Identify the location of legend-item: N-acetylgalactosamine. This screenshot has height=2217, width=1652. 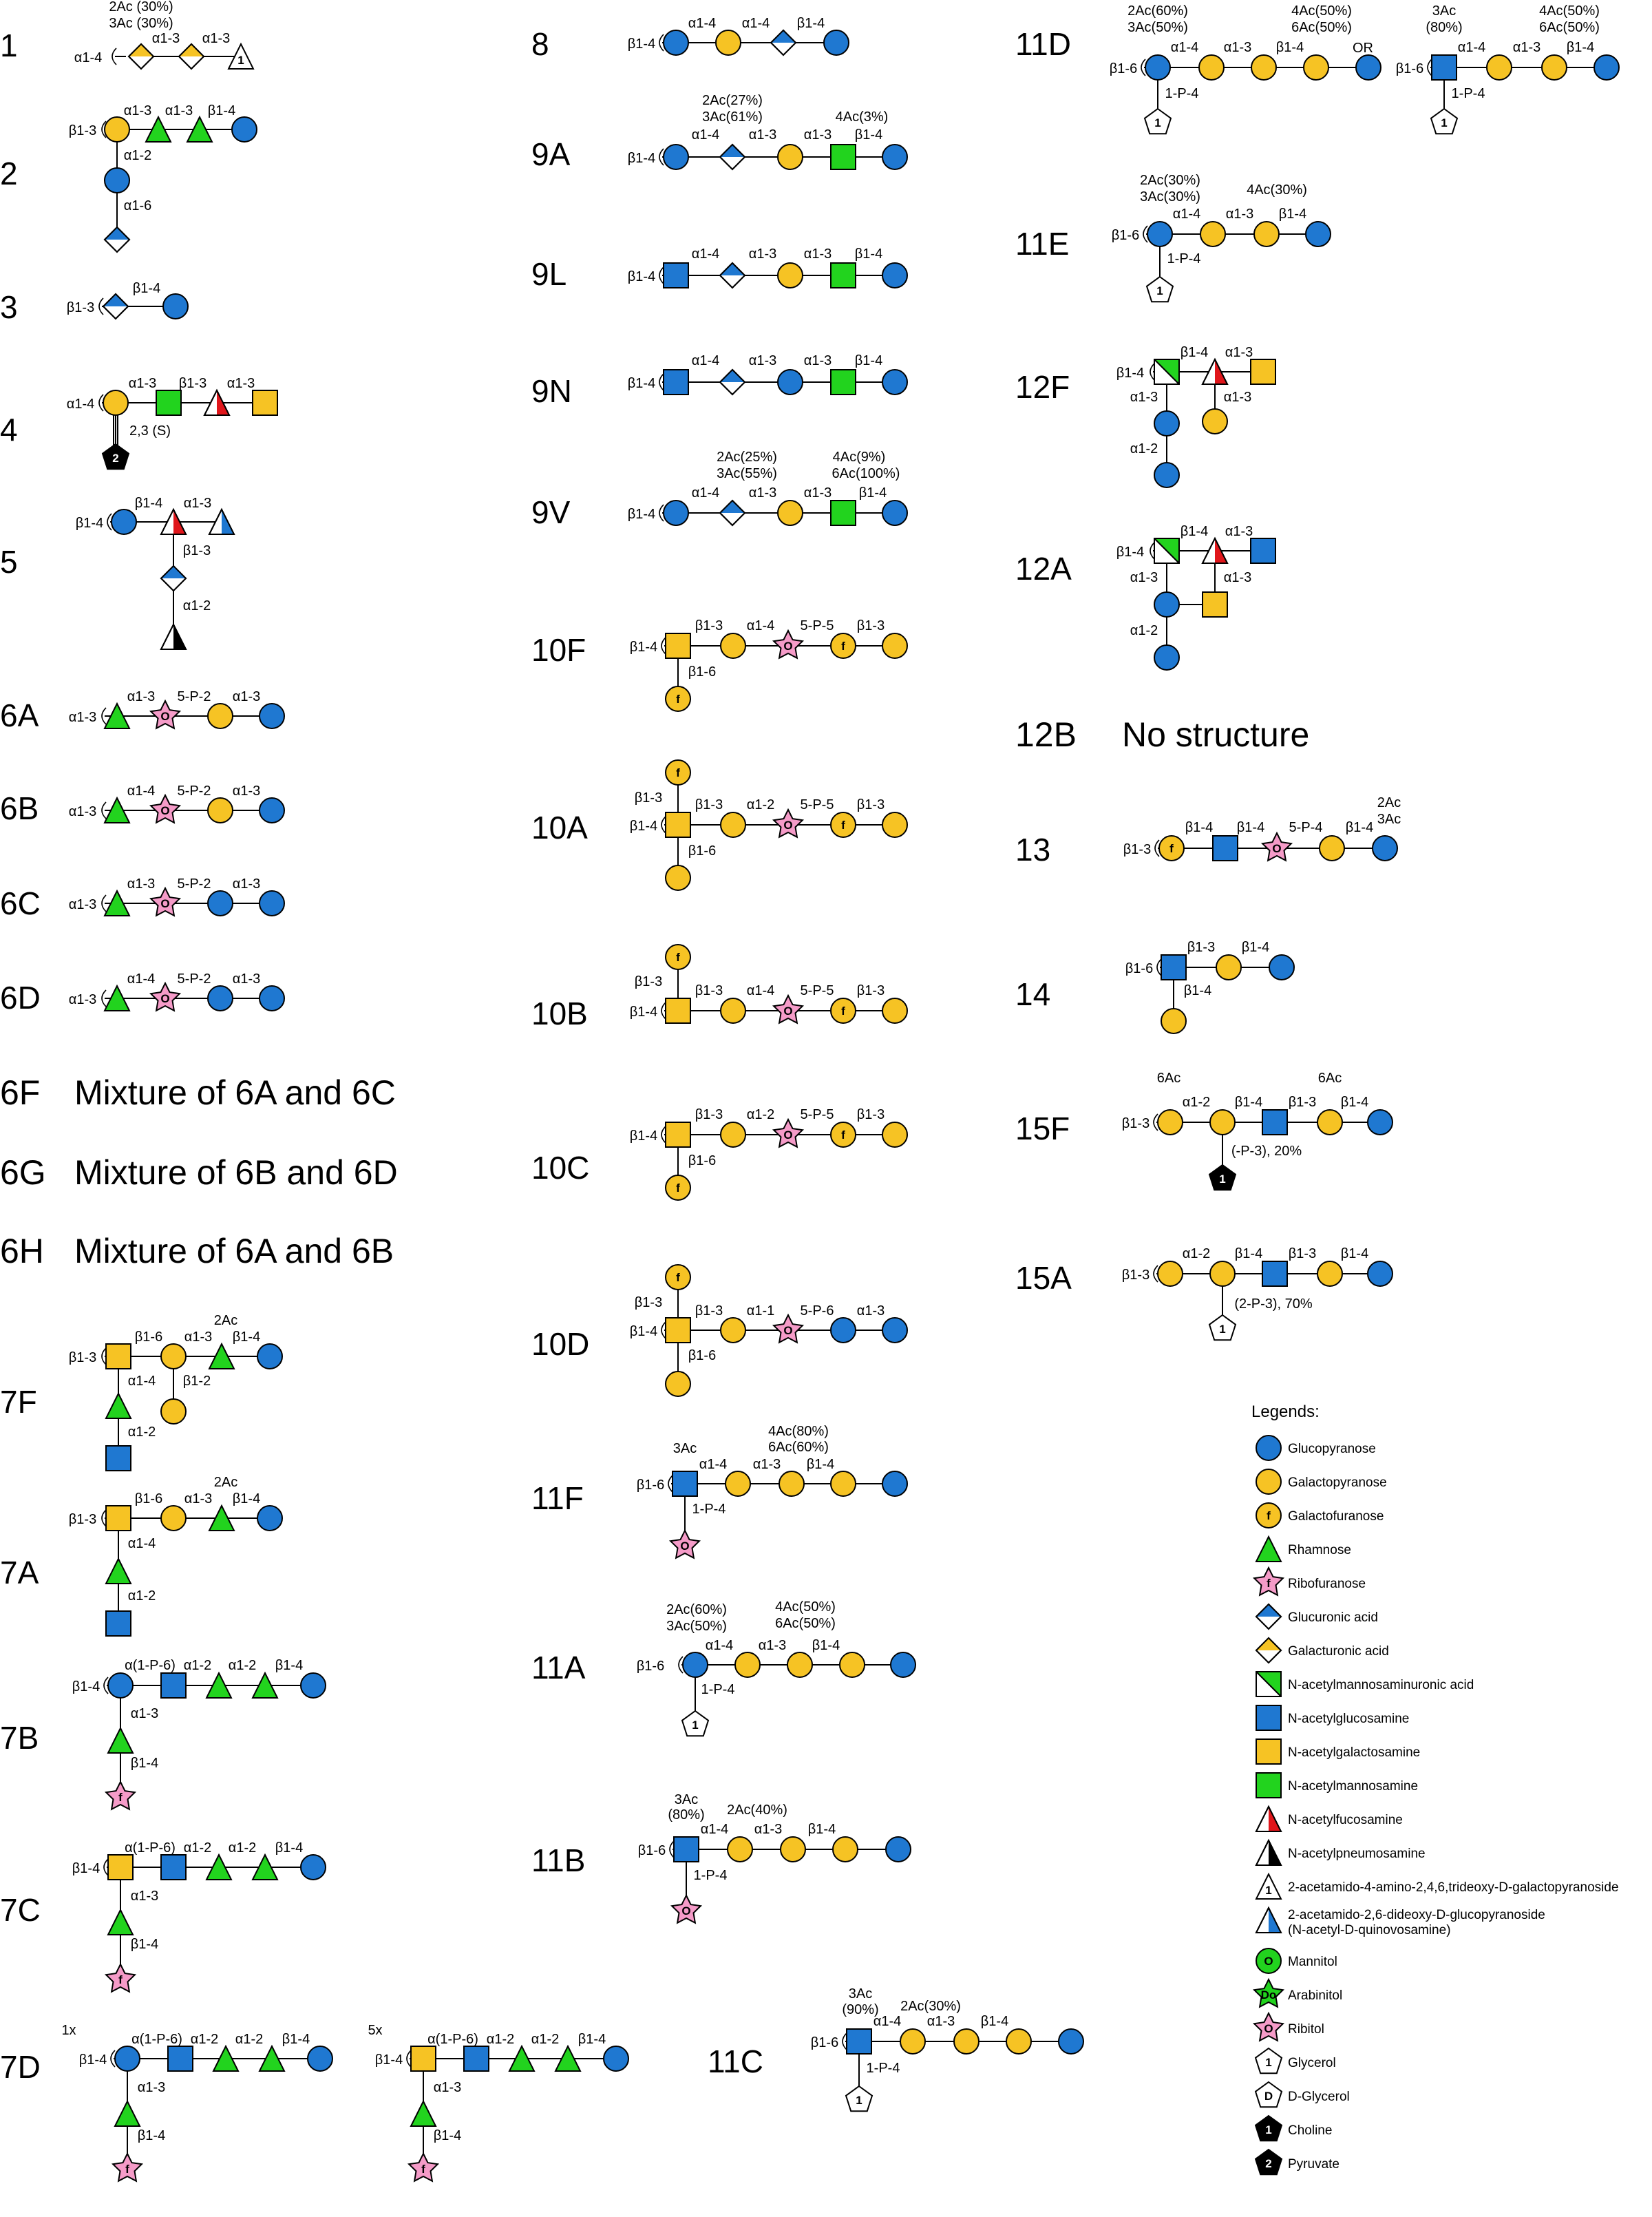
(1338, 1751).